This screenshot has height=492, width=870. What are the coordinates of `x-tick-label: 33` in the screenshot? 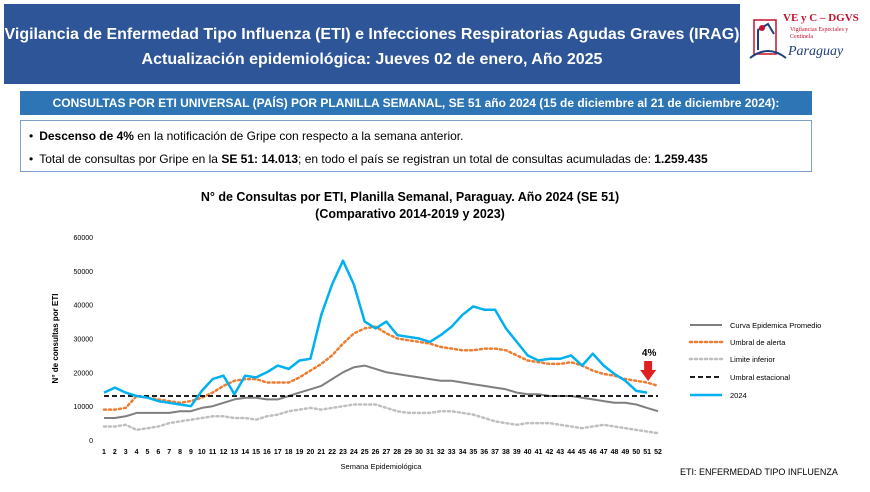 It's located at (452, 452).